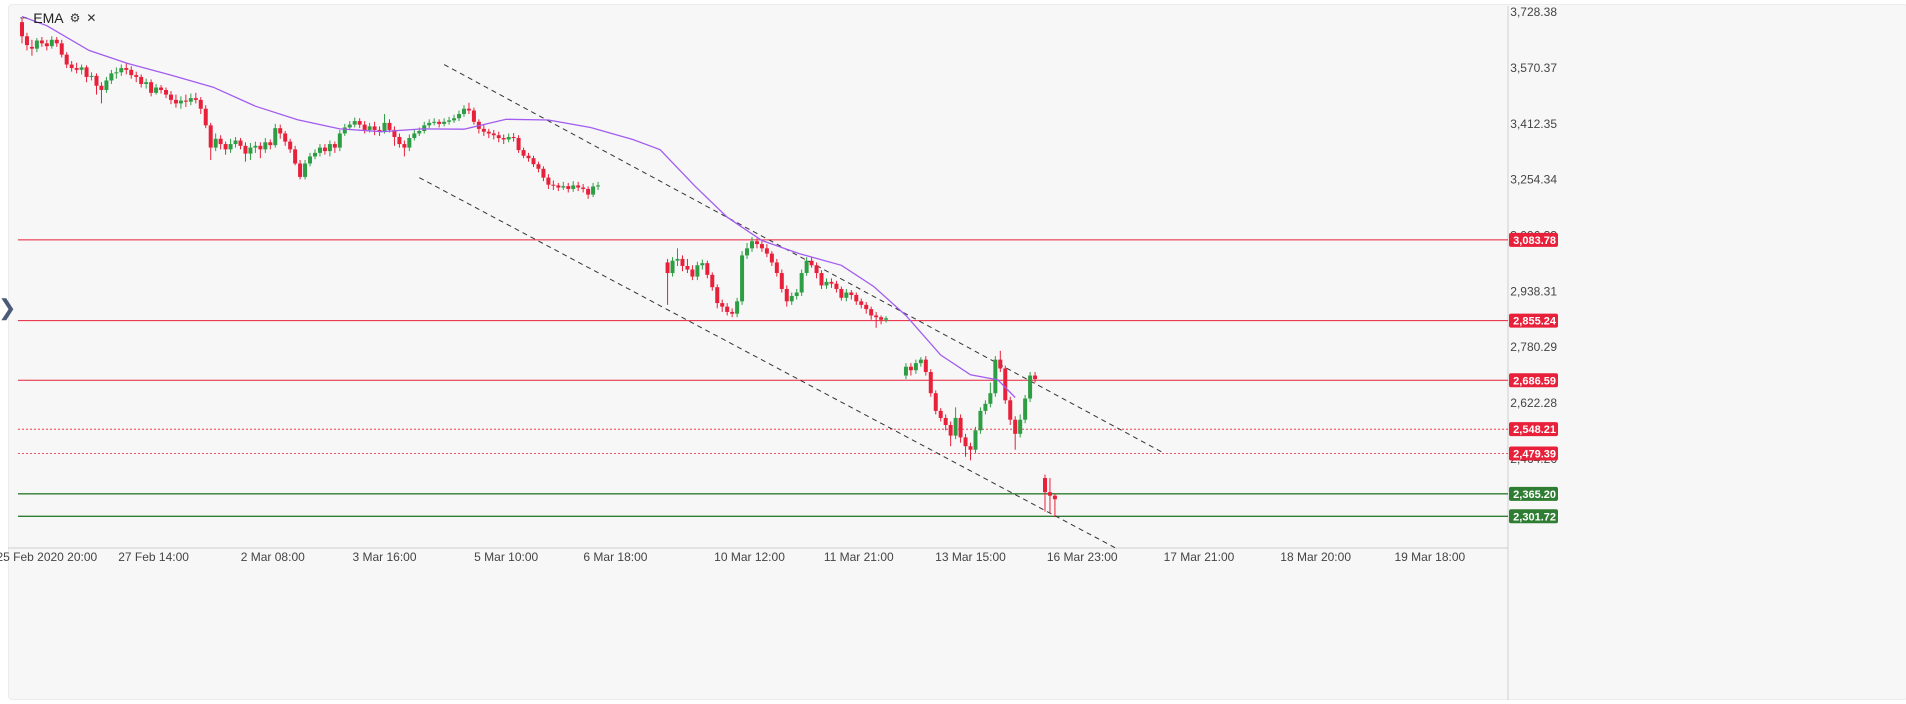 The height and width of the screenshot is (704, 1906). I want to click on x-tick-label: 5 Mar 10:00, so click(506, 557).